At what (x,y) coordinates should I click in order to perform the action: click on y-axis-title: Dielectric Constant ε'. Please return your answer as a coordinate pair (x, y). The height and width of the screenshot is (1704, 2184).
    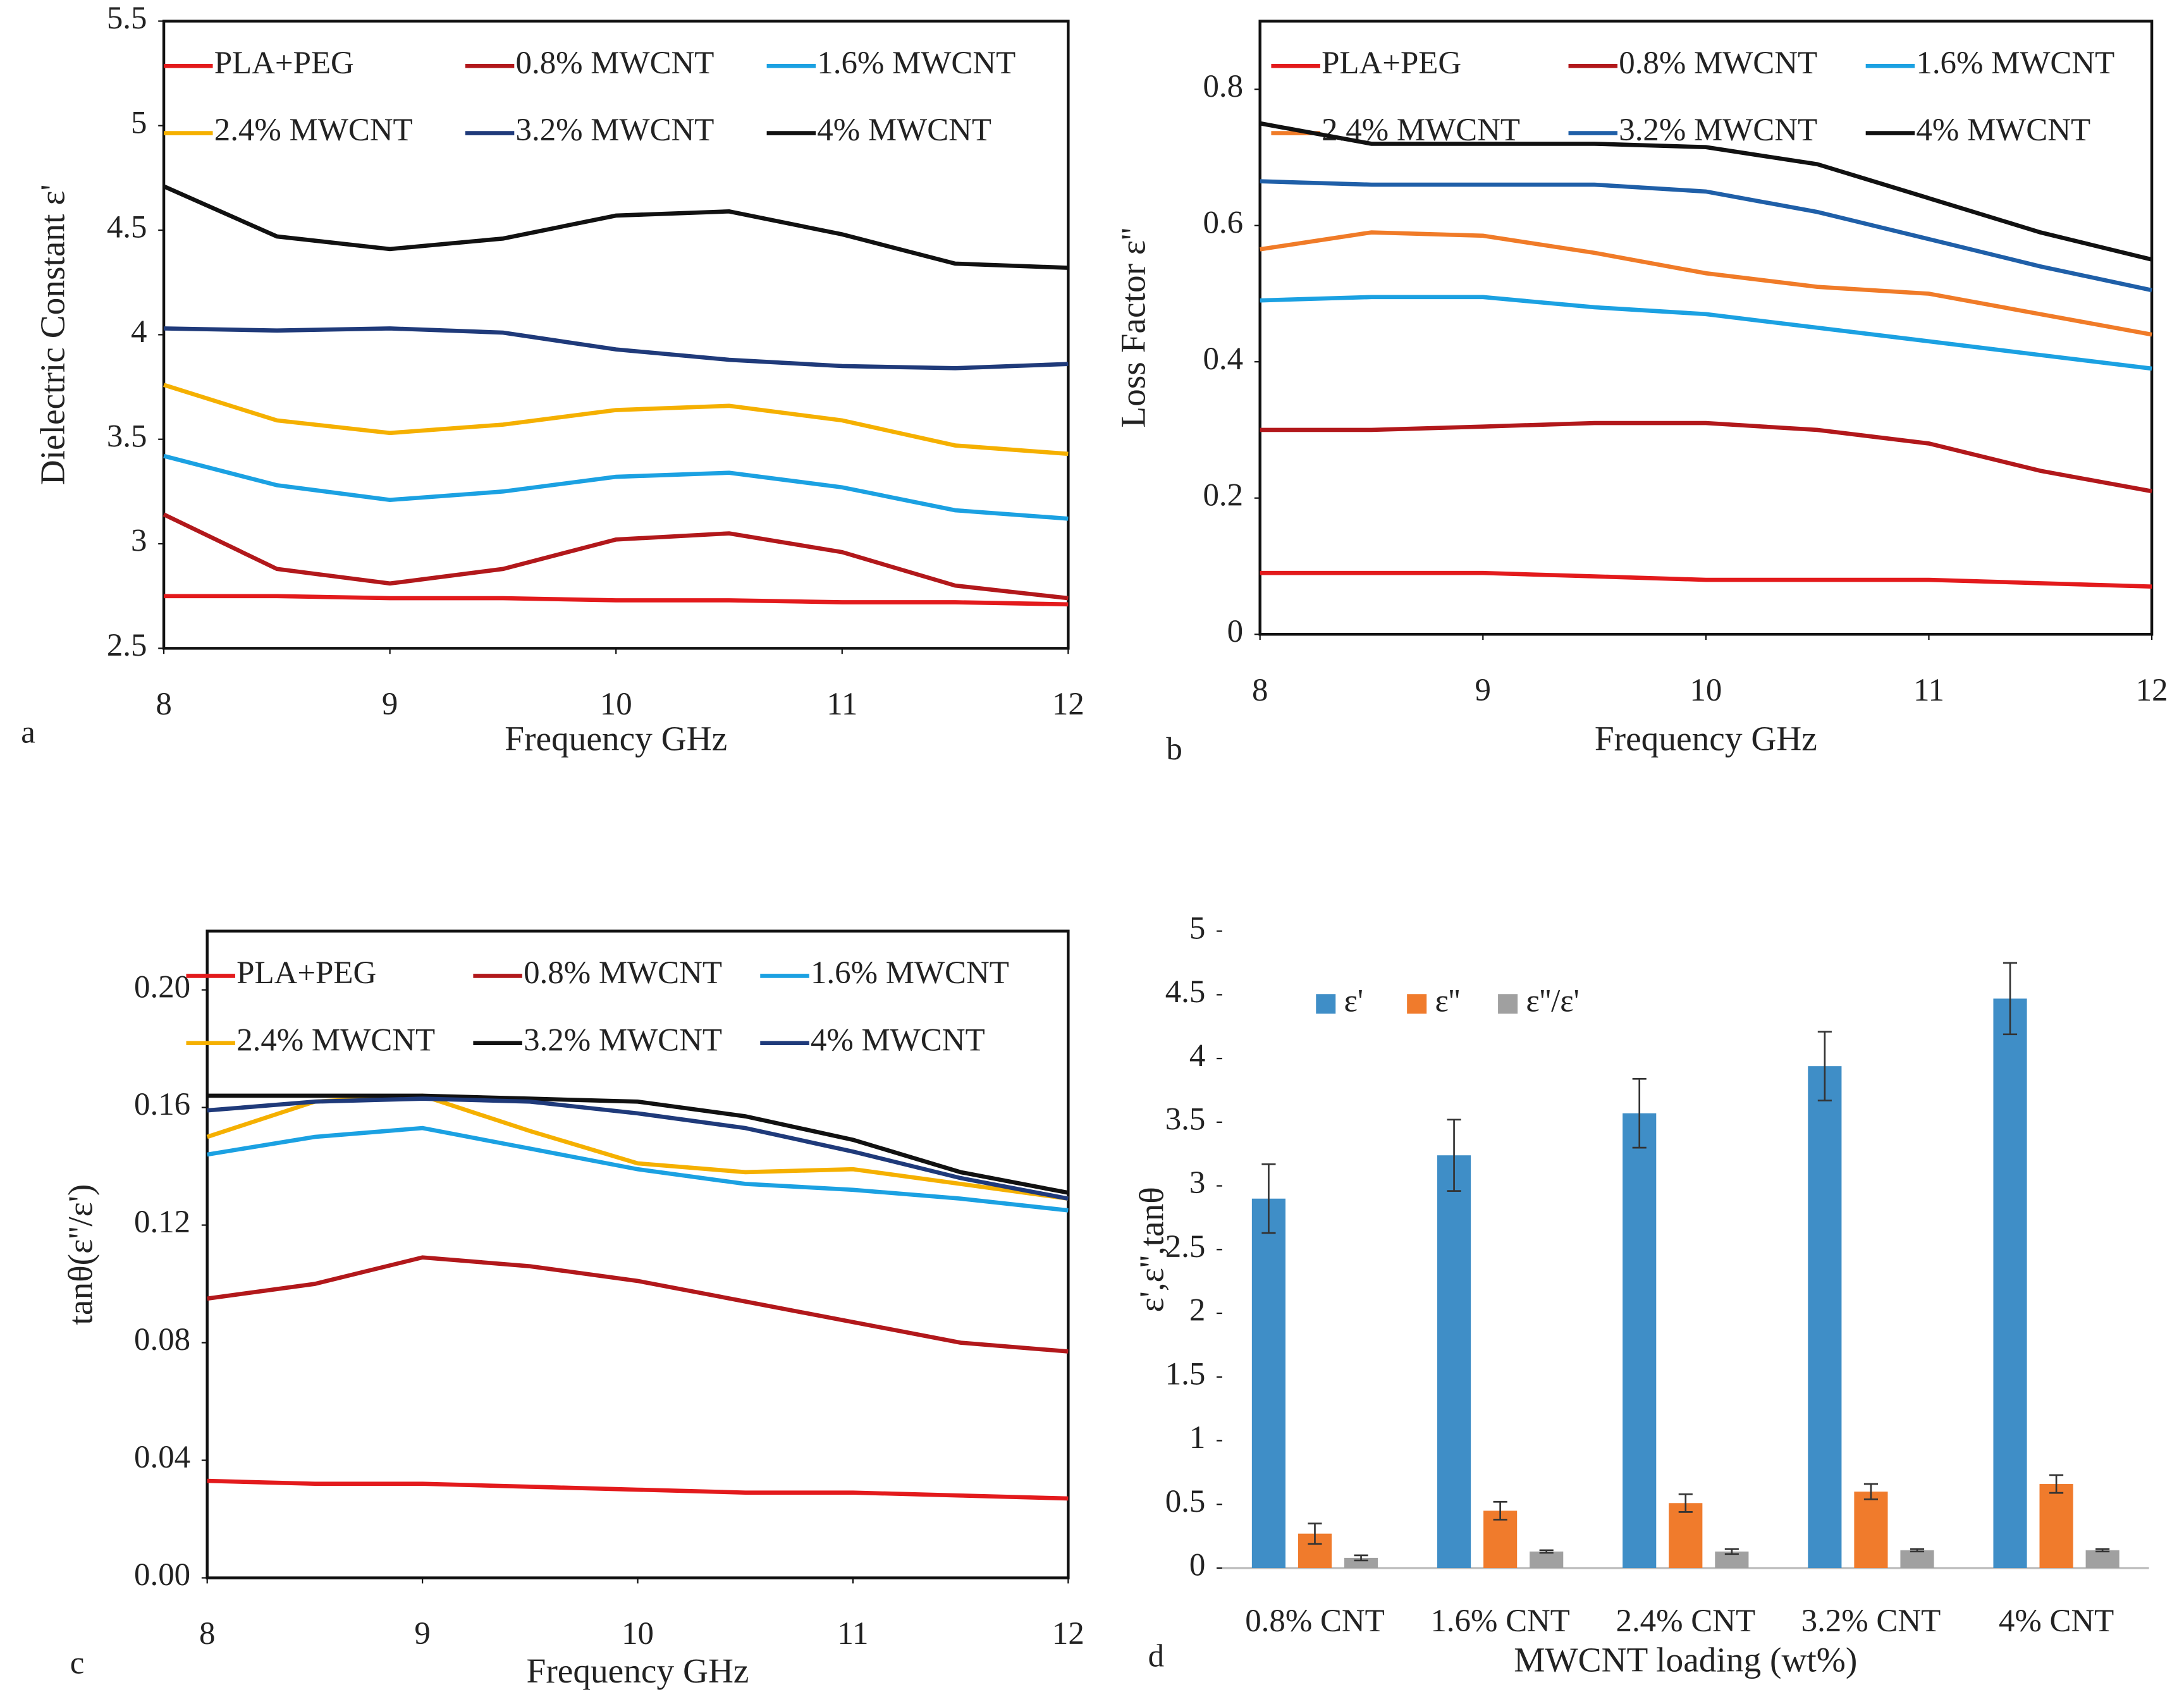
    Looking at the image, I should click on (52, 335).